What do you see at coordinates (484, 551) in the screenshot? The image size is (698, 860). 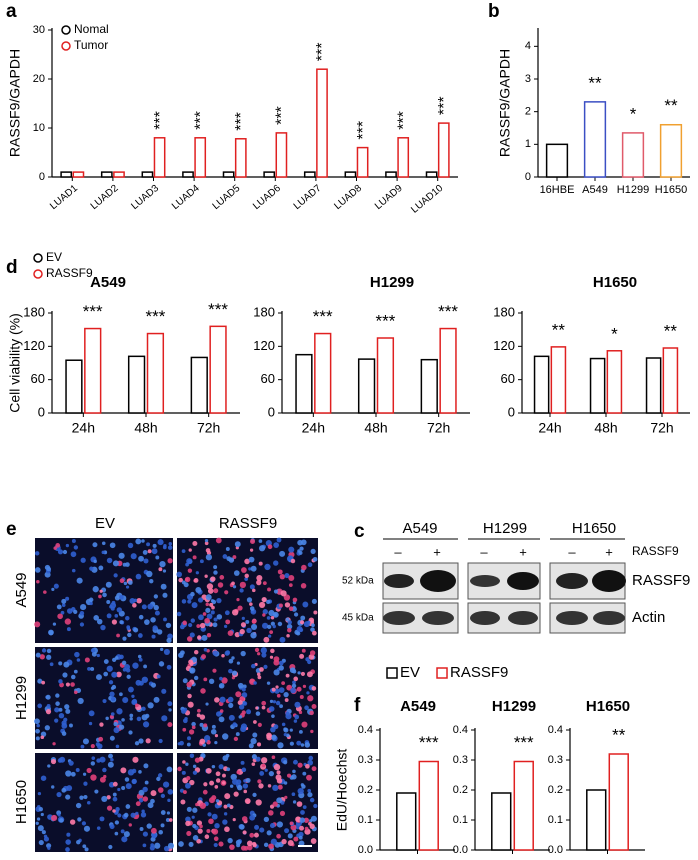 I see `lane-label: –` at bounding box center [484, 551].